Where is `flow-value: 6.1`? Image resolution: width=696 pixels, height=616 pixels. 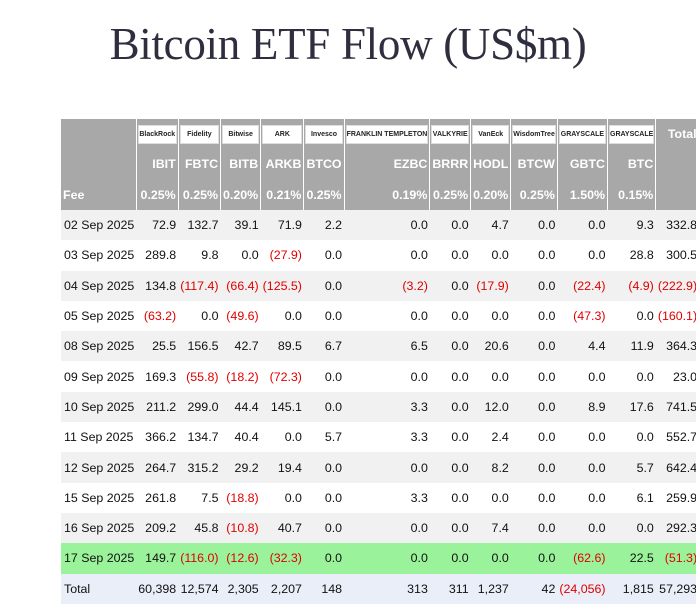
flow-value: 6.1 is located at coordinates (631, 497).